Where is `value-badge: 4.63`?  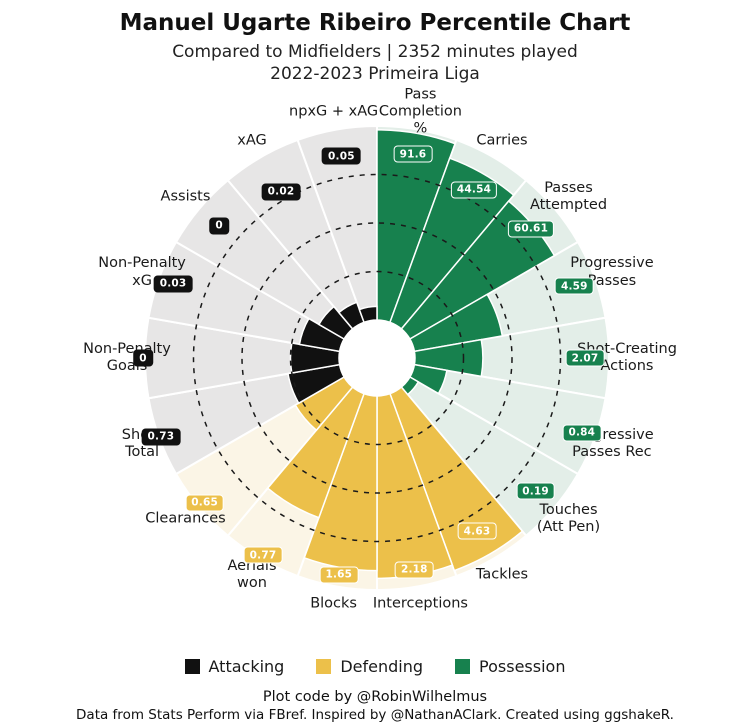 value-badge: 4.63 is located at coordinates (477, 531).